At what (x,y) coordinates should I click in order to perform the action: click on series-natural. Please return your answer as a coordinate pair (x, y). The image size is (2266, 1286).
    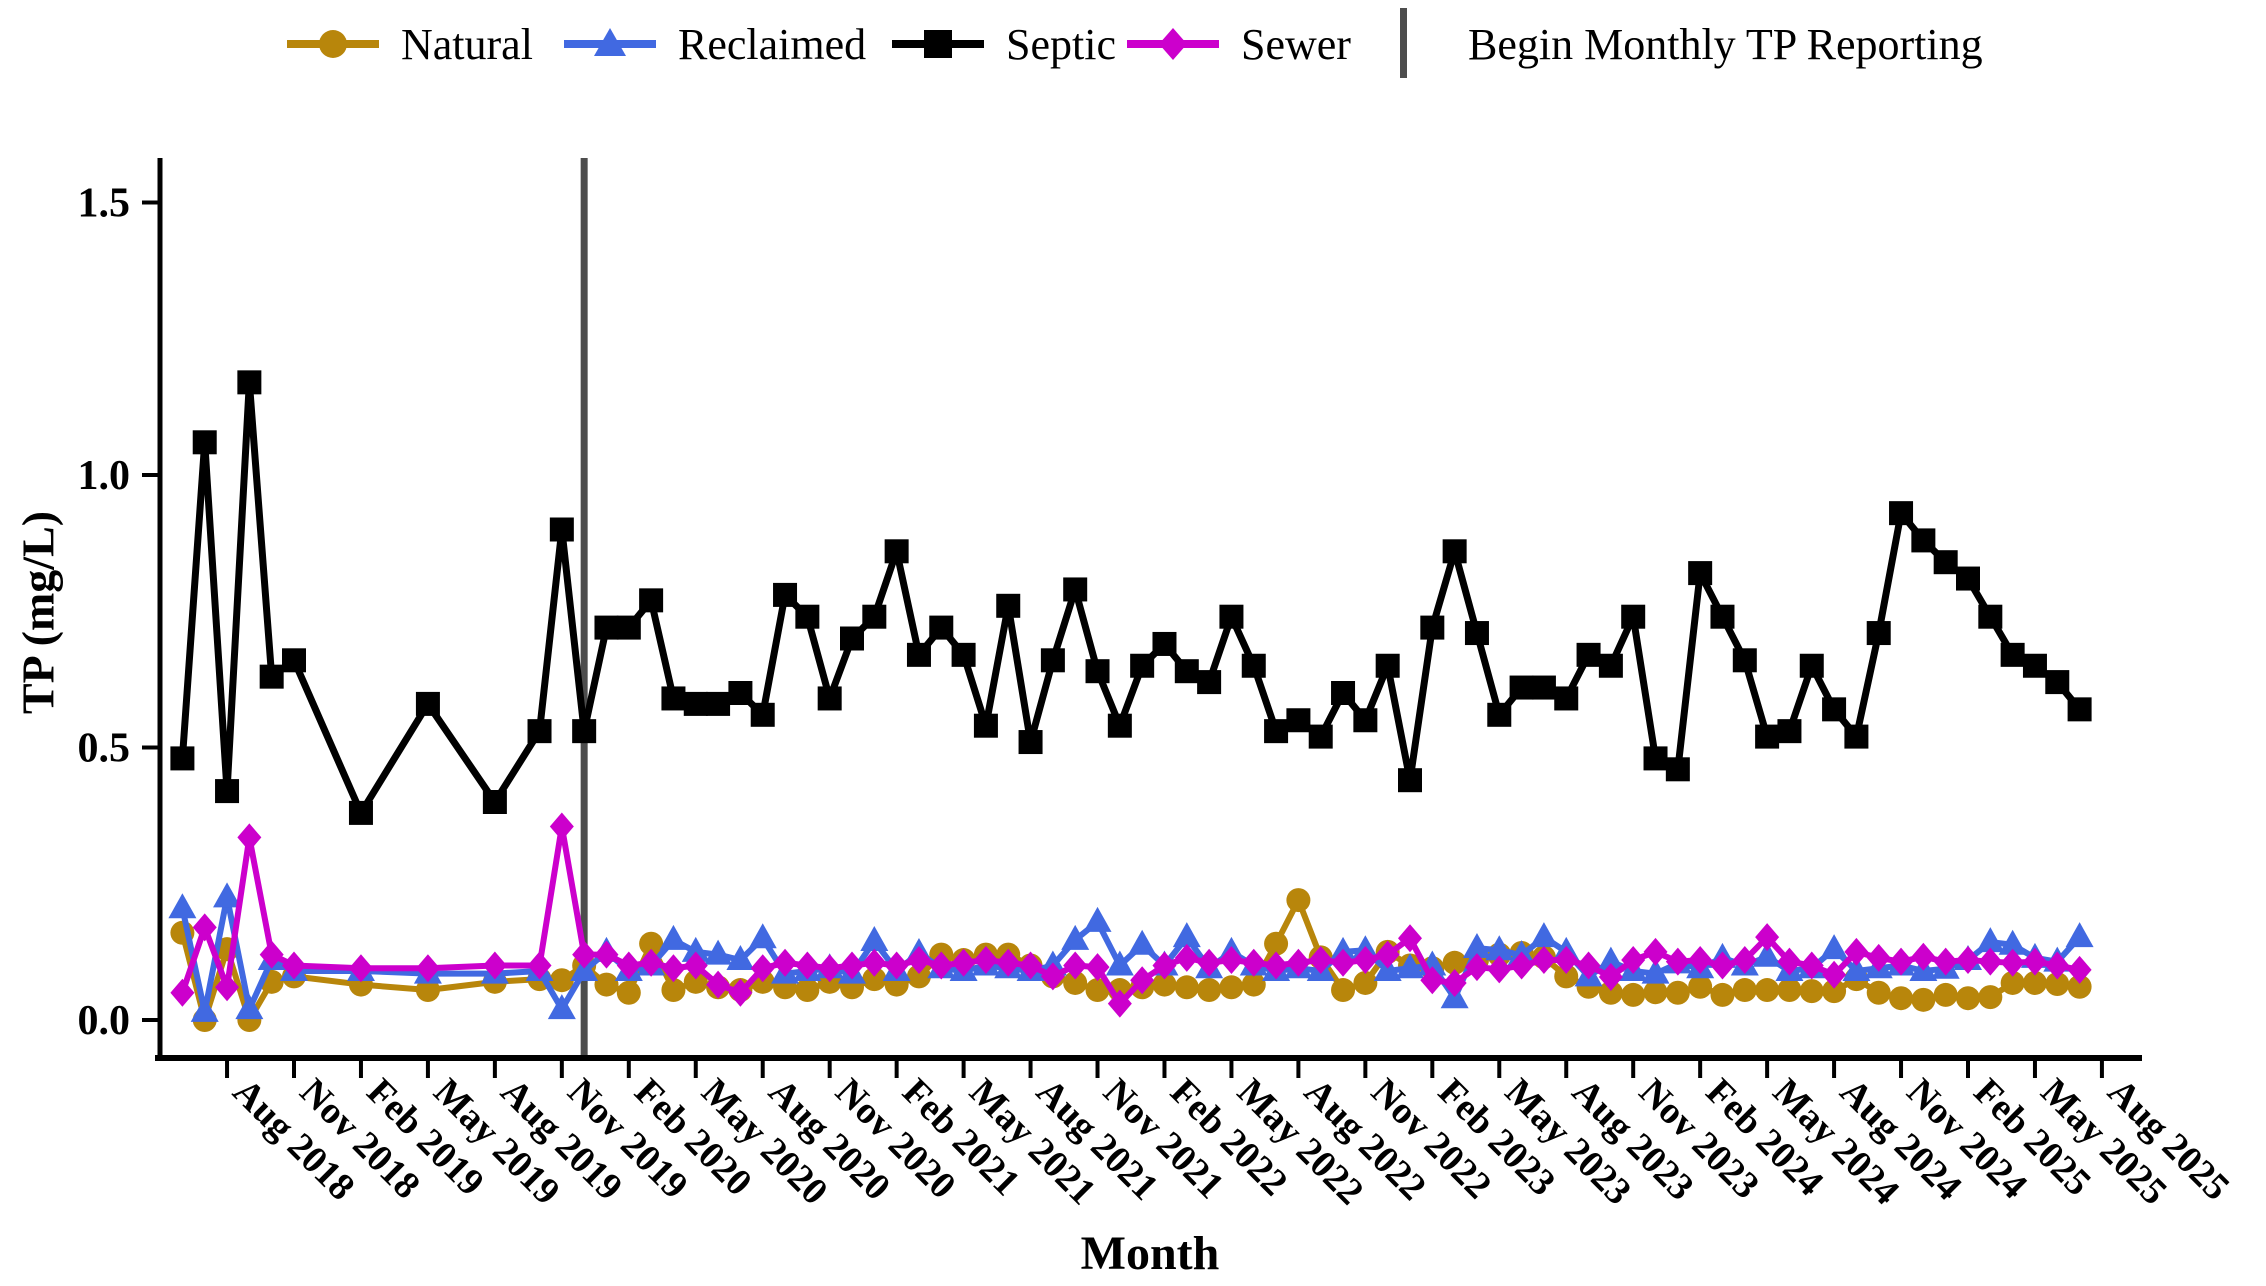
    Looking at the image, I should click on (1131, 960).